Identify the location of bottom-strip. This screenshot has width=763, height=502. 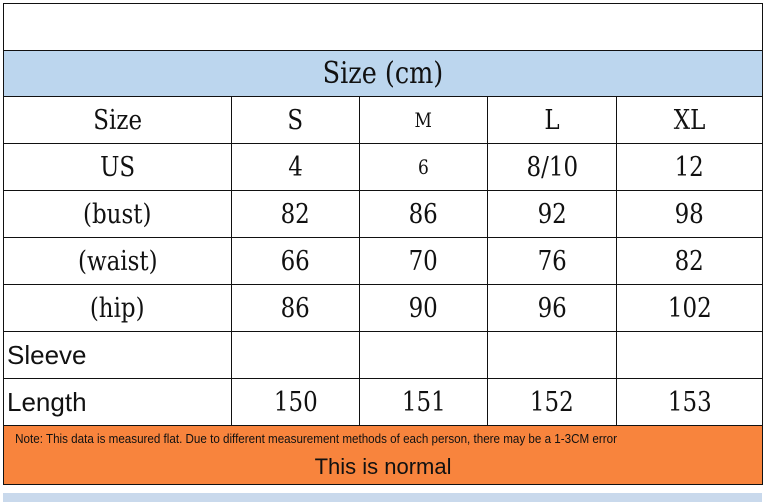
(382, 497).